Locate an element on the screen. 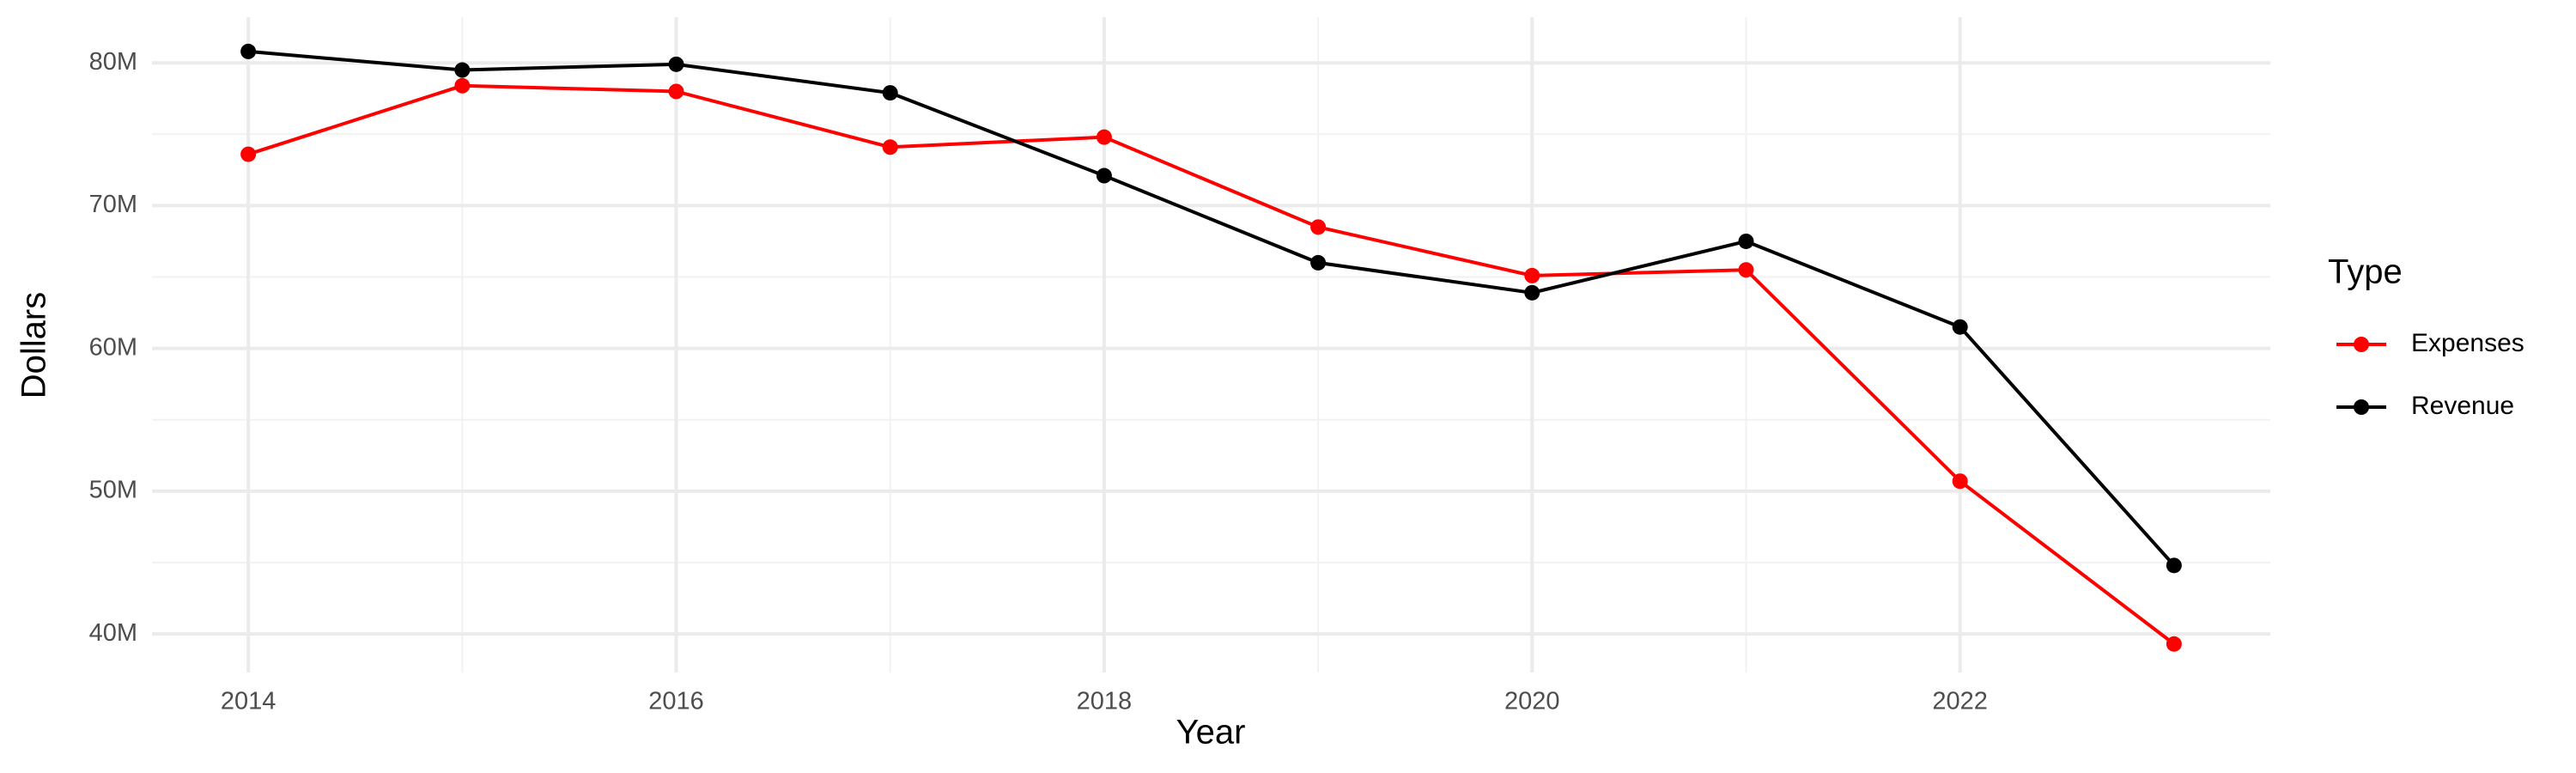 The height and width of the screenshot is (773, 2576). y-tick-label: 40M is located at coordinates (113, 633).